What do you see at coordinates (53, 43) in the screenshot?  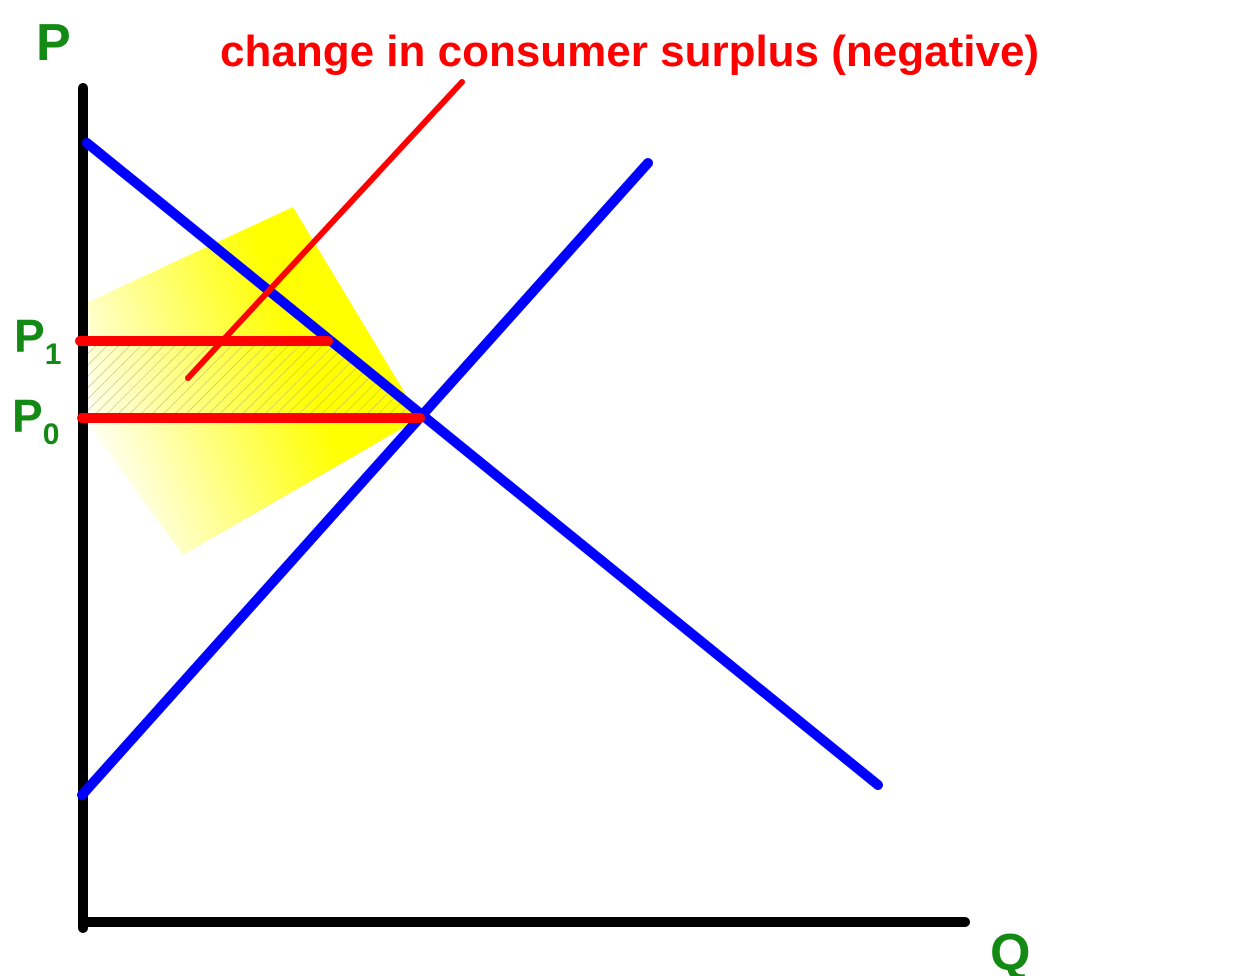 I see `y-axis-label: P` at bounding box center [53, 43].